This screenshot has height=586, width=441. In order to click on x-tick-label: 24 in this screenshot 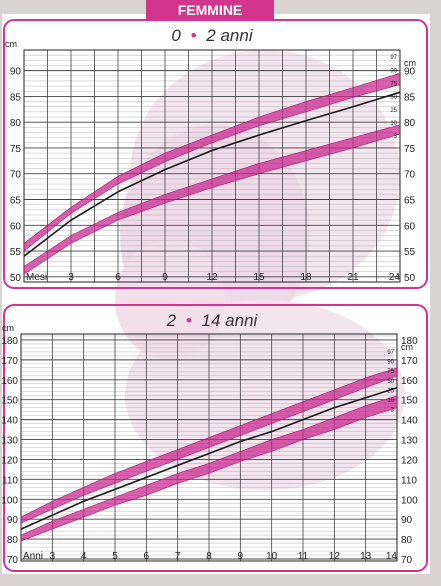, I will do `click(395, 277)`.